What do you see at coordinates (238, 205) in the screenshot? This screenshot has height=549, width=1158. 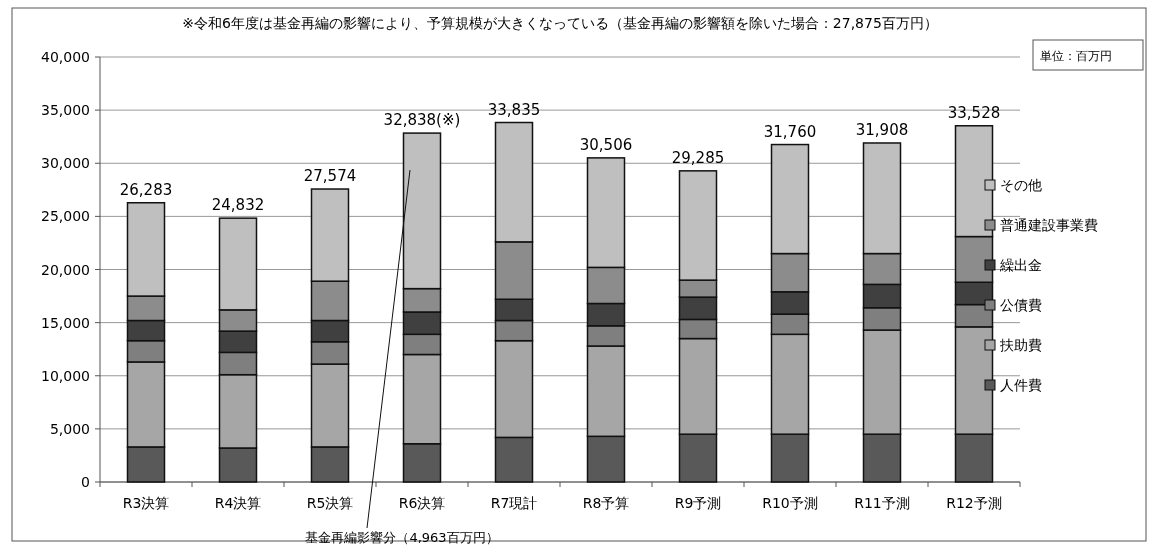 I see `total-label: 24,832` at bounding box center [238, 205].